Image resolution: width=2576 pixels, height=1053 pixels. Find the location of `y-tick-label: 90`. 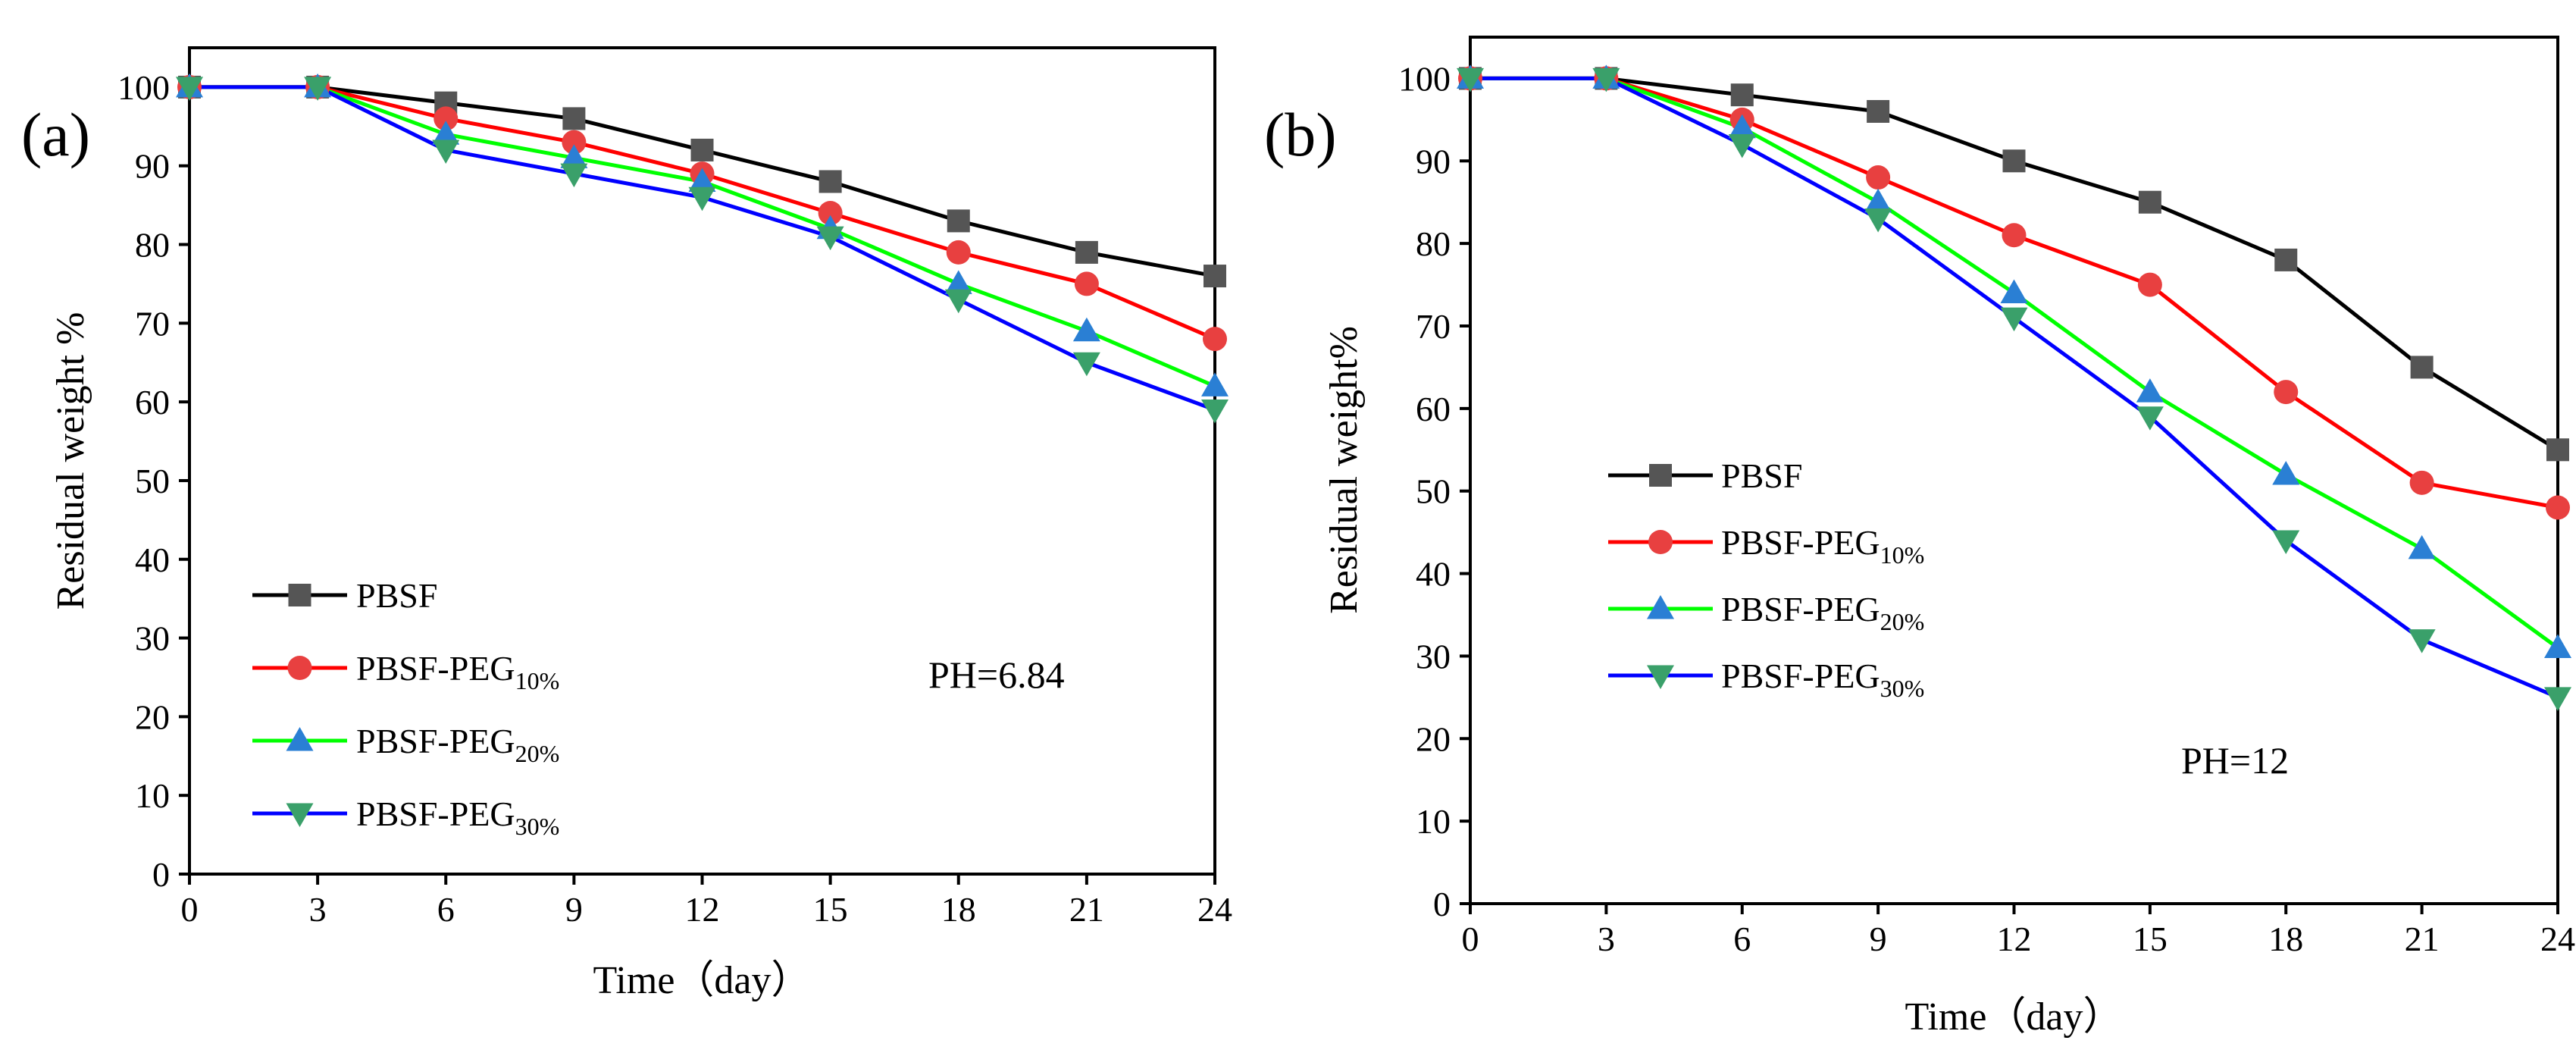

y-tick-label: 90 is located at coordinates (1433, 161).